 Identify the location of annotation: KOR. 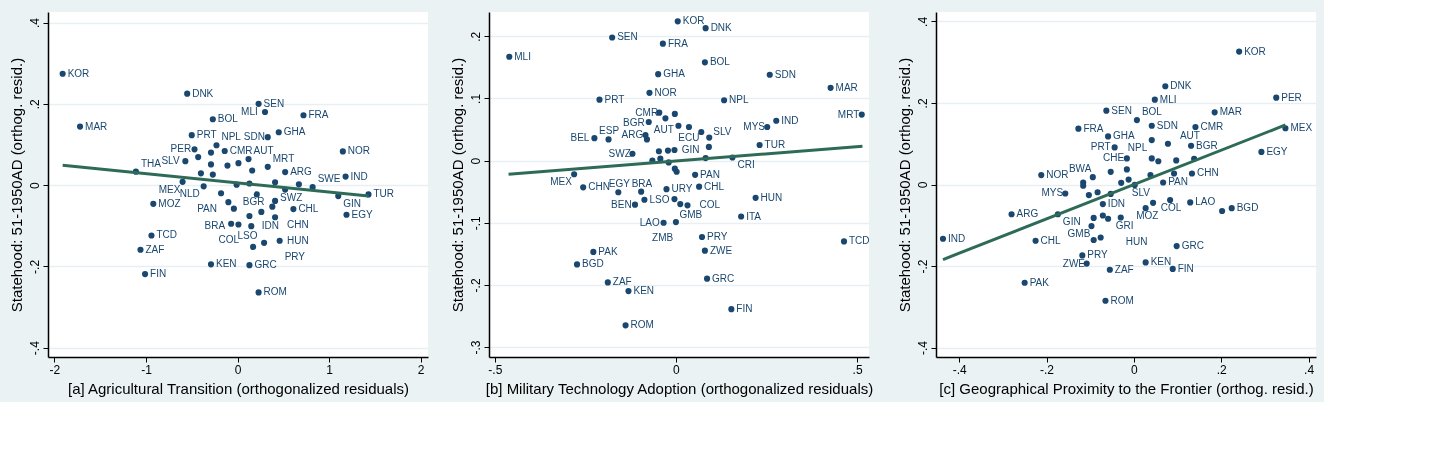
(78, 73).